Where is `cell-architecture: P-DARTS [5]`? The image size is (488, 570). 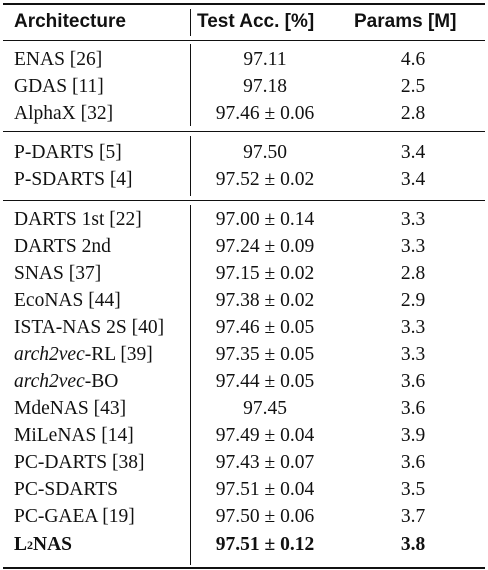 cell-architecture: P-DARTS [5] is located at coordinates (68, 152).